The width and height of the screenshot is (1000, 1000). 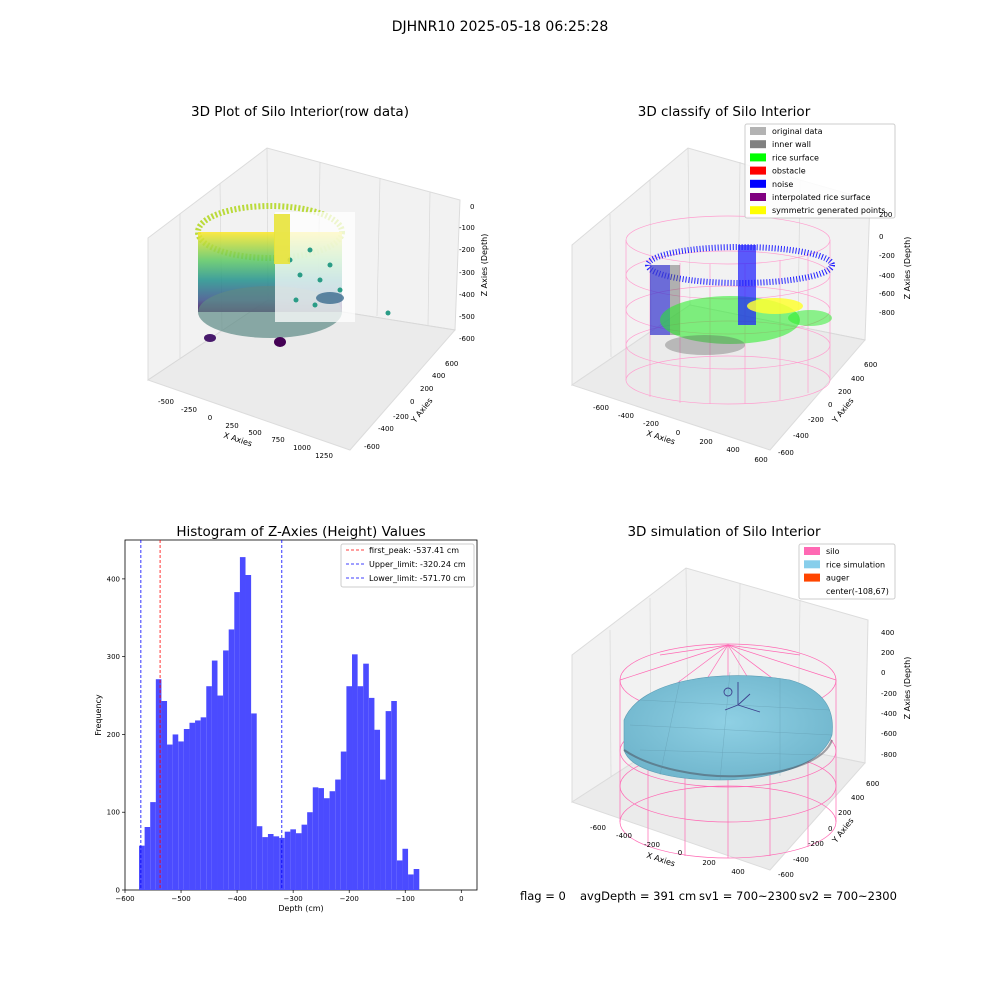 What do you see at coordinates (887, 313) in the screenshot?
I see `classify-z-tick: -800` at bounding box center [887, 313].